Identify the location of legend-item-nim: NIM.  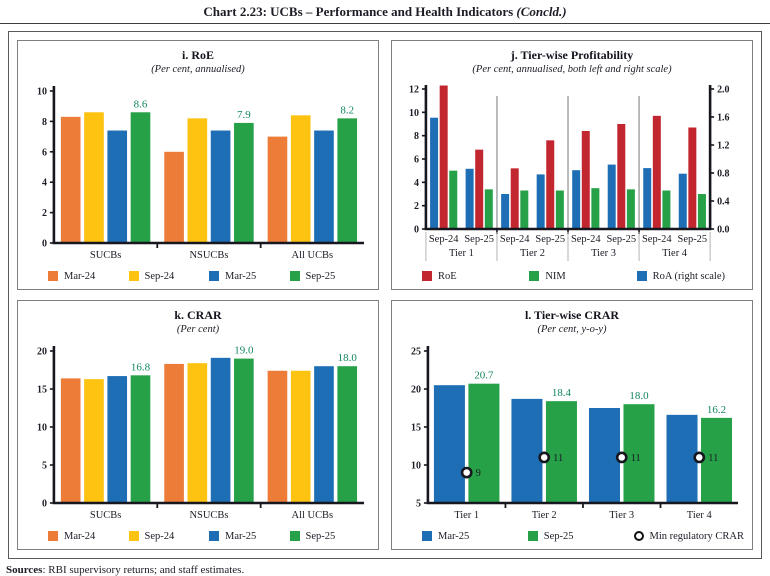
(582, 276).